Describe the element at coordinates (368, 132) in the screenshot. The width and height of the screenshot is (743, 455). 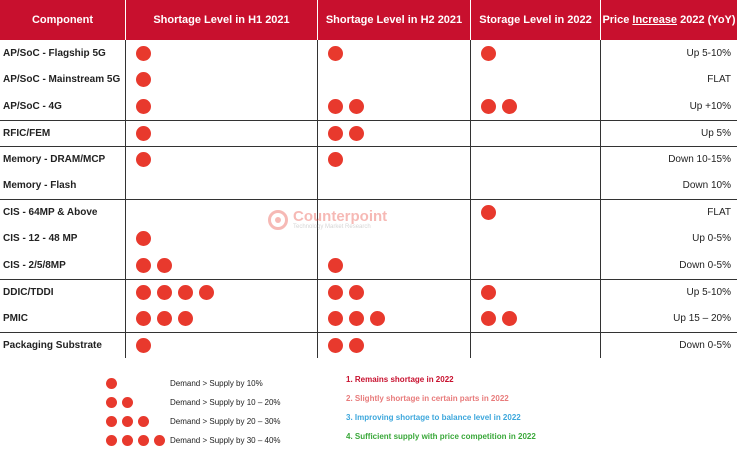
I see `table-row: RFIC/FEM Up 5%` at that location.